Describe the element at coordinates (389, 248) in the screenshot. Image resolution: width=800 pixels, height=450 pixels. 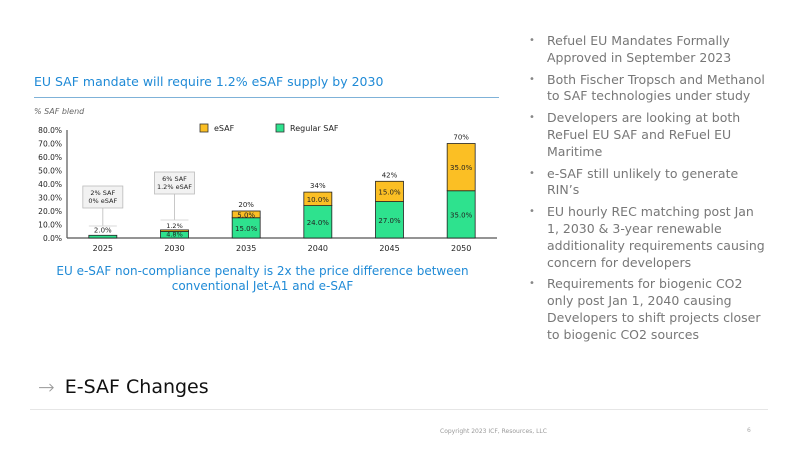
I see `x-tick-label: 2045` at that location.